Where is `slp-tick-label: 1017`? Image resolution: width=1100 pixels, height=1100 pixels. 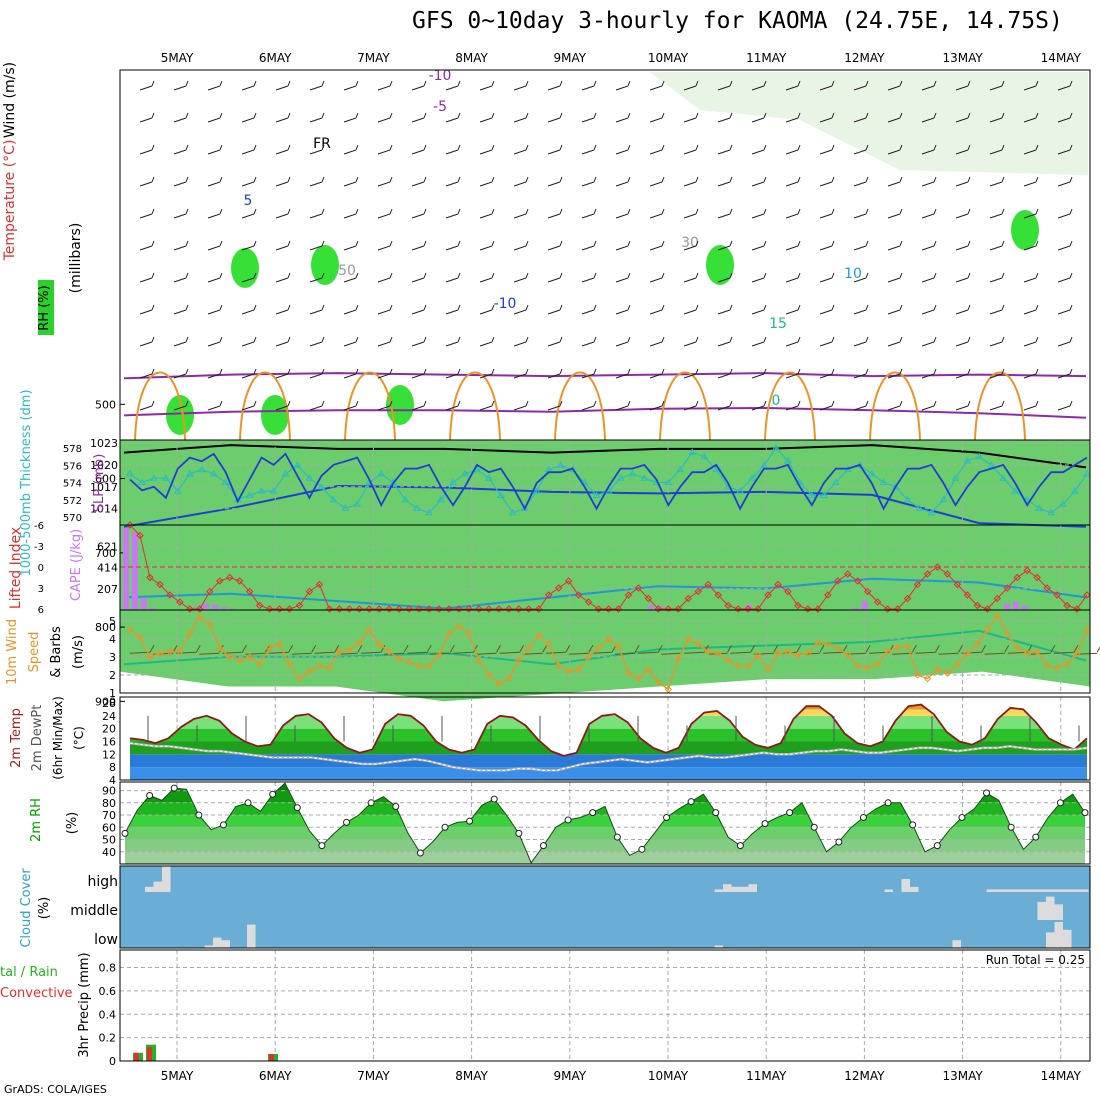 slp-tick-label: 1017 is located at coordinates (104, 487).